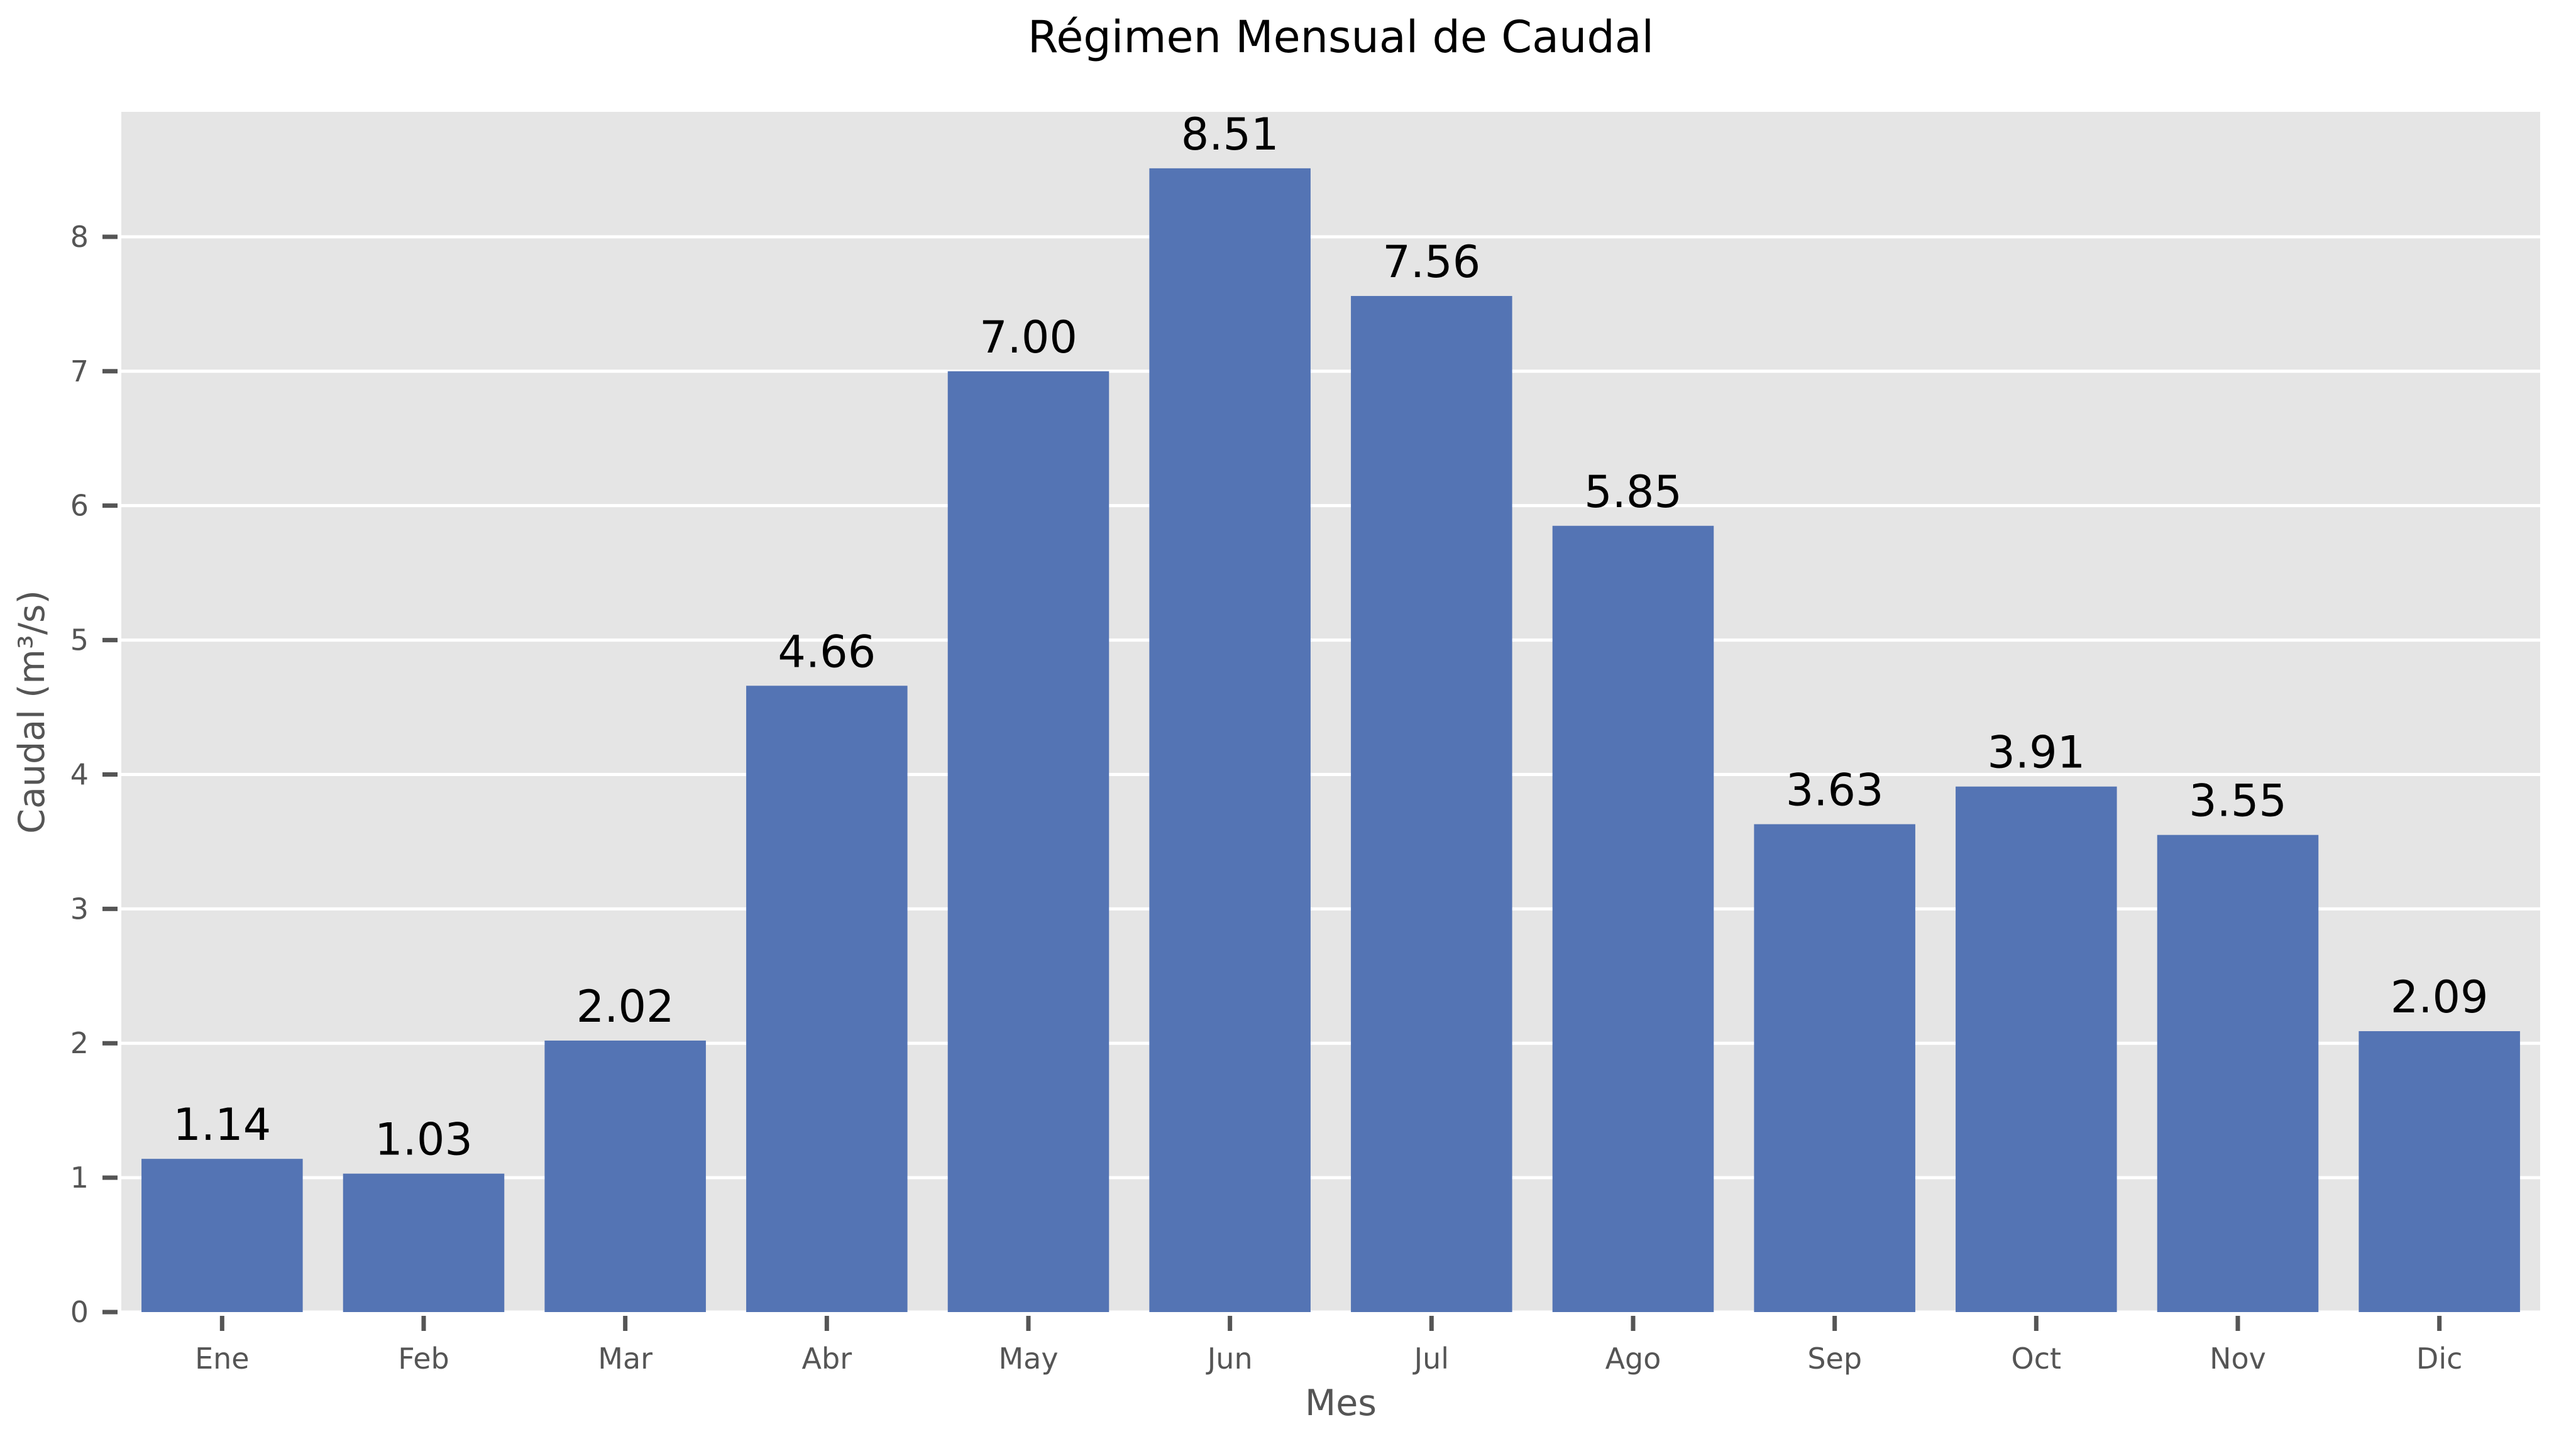 This screenshot has width=2576, height=1439. What do you see at coordinates (1835, 790) in the screenshot?
I see `bar-value-label-sep: 3.63` at bounding box center [1835, 790].